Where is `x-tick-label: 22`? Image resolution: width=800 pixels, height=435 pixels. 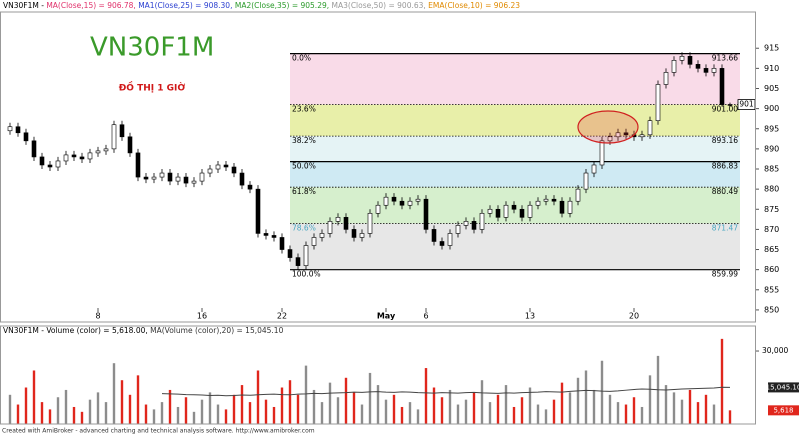 x-tick-label: 22 is located at coordinates (282, 316).